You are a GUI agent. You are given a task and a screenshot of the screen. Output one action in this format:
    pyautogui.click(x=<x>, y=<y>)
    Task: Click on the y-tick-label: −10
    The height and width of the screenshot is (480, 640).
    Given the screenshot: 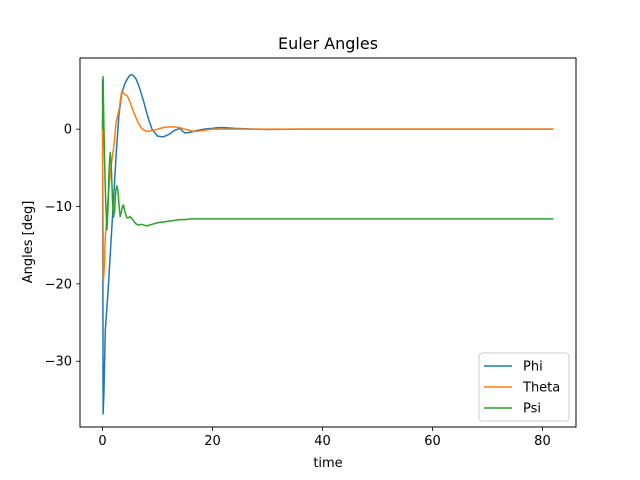 What is the action you would take?
    pyautogui.click(x=58, y=207)
    